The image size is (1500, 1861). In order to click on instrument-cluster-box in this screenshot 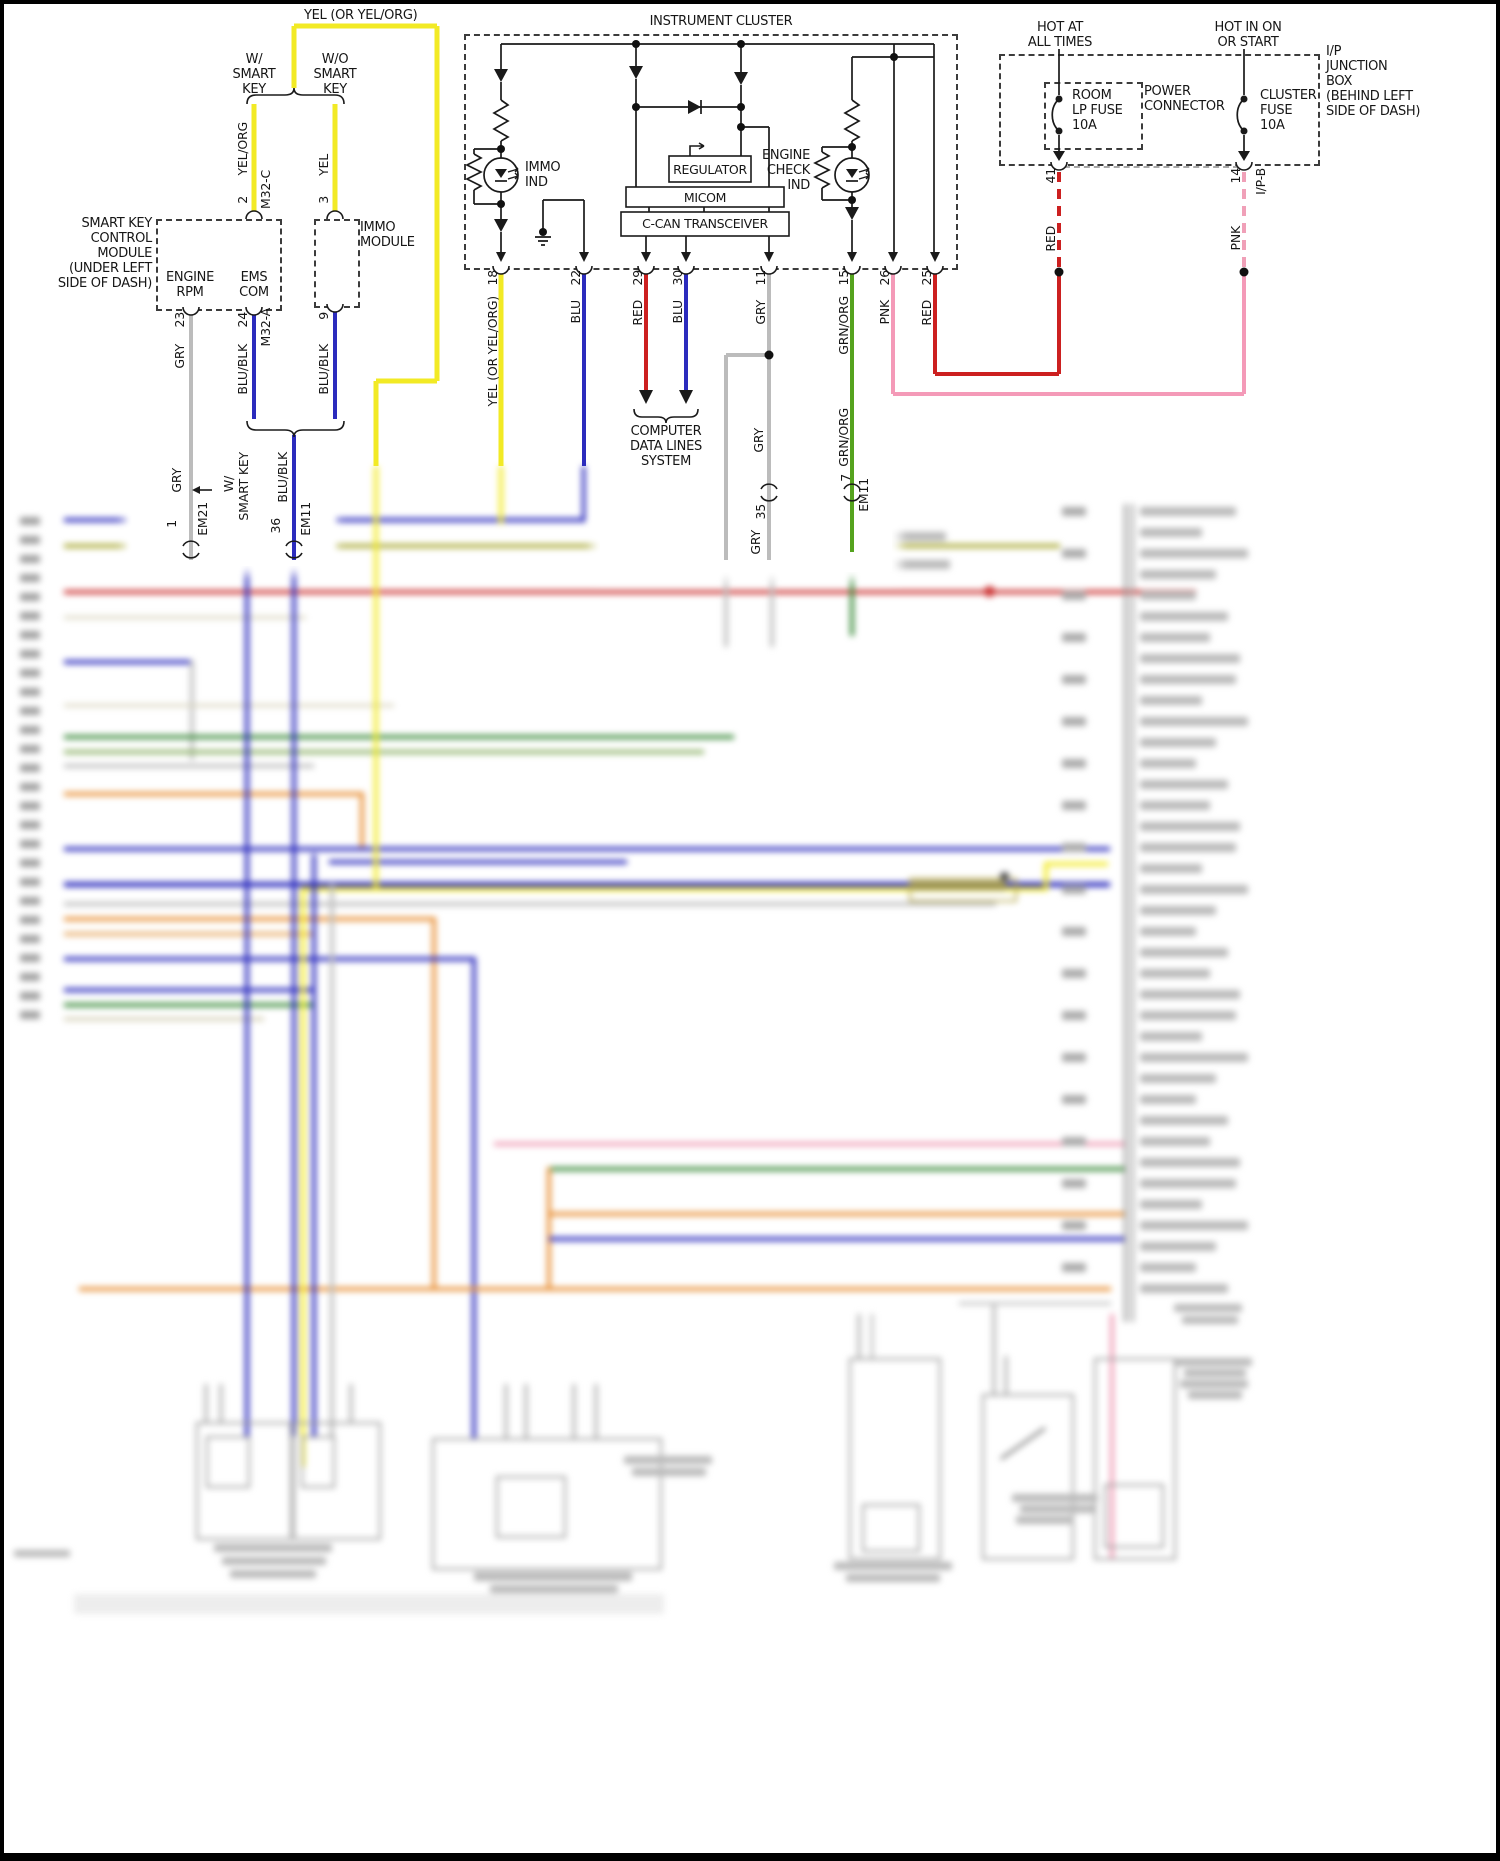, I will do `click(711, 152)`.